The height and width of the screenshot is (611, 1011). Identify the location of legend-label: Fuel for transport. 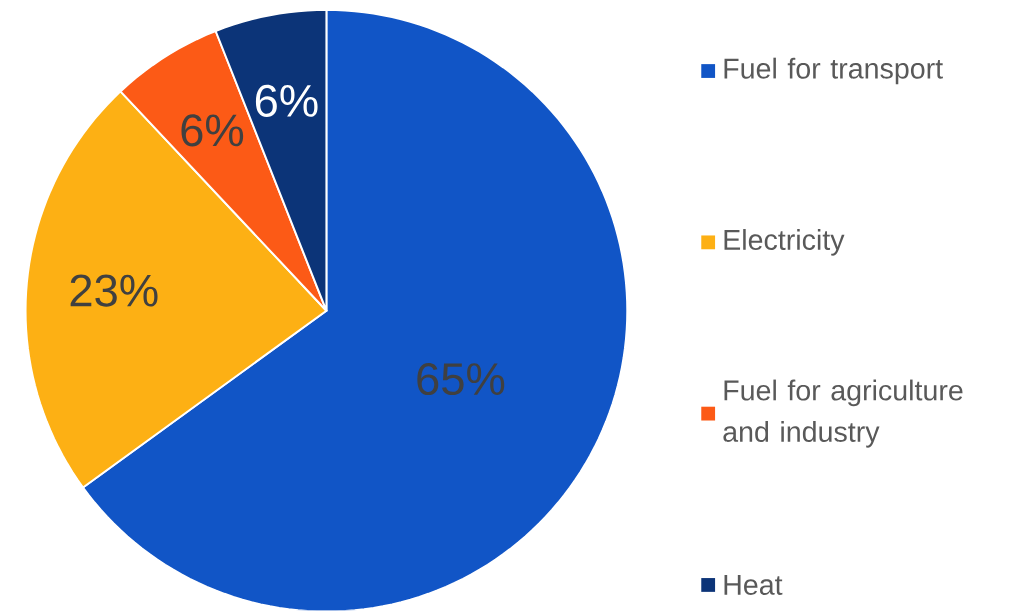
(833, 71).